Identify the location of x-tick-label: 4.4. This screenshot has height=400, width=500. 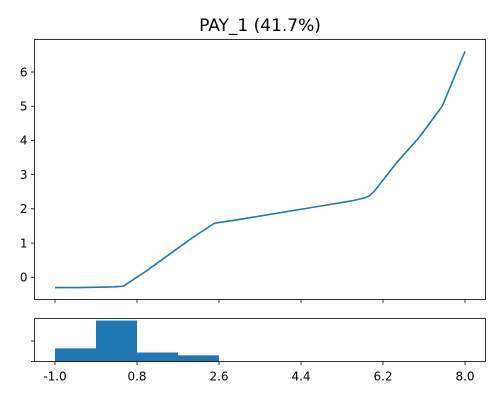
(300, 377).